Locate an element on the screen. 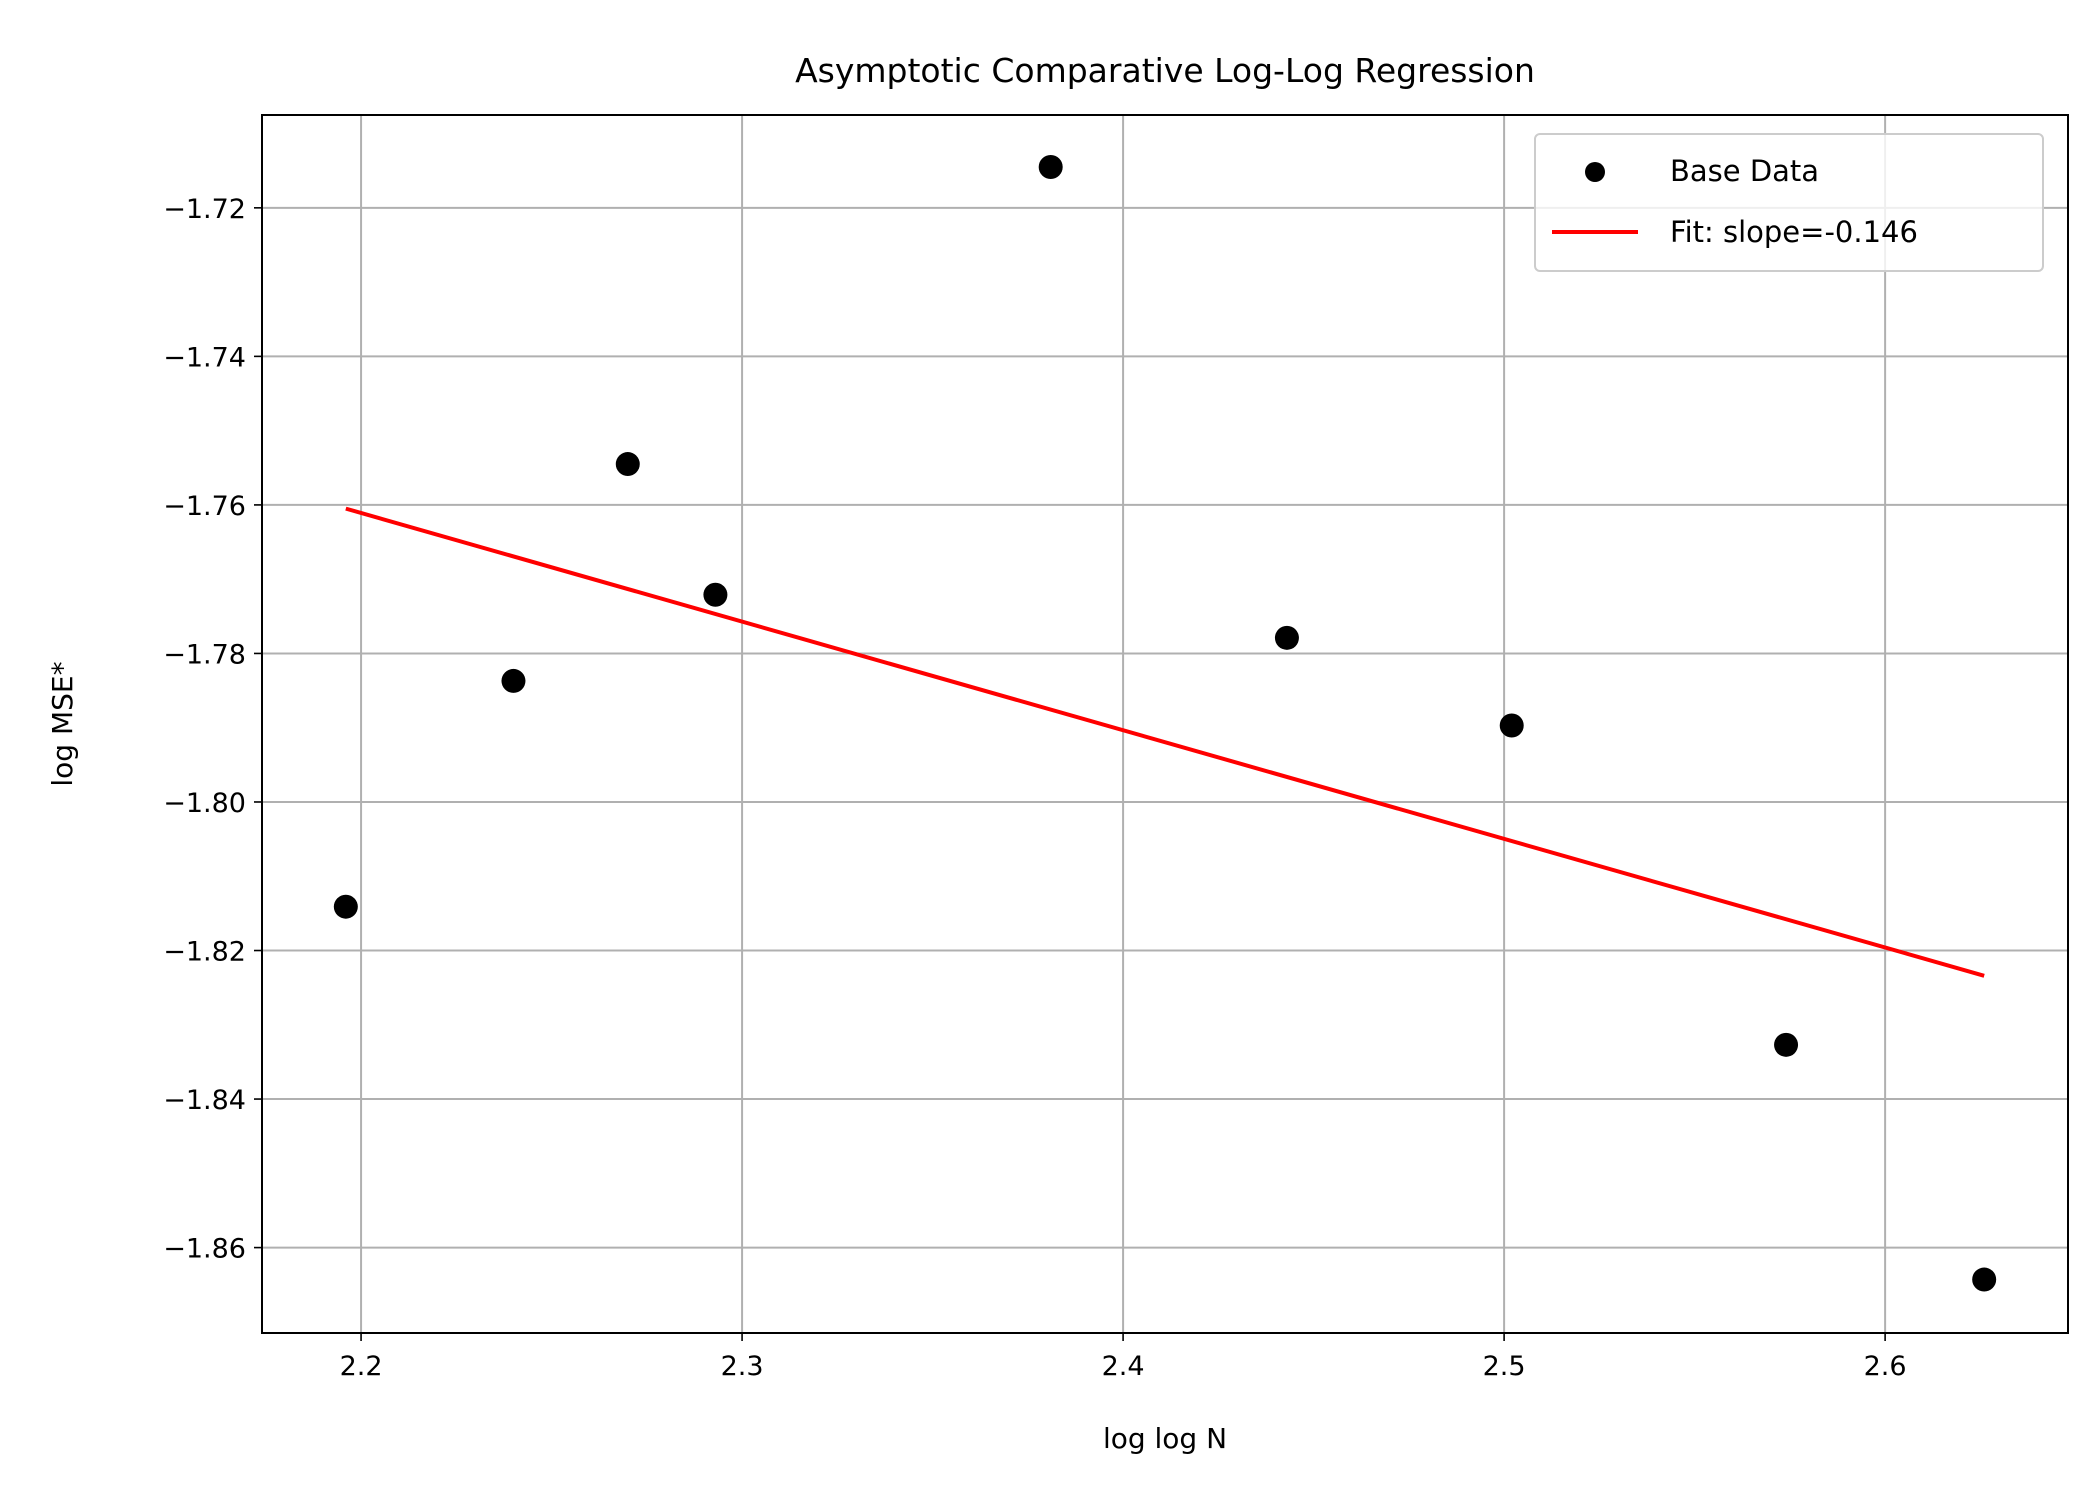 The width and height of the screenshot is (2100, 1500). x-tick-label: 2.2 is located at coordinates (361, 1366).